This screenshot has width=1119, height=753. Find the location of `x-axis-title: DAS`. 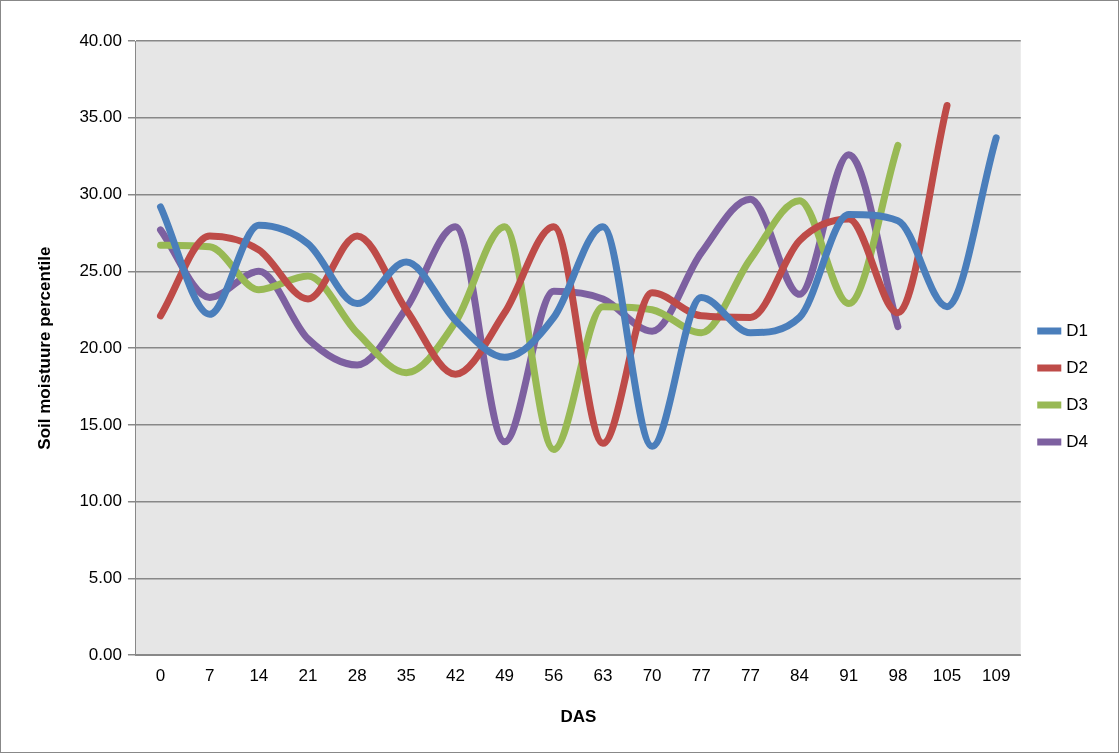

x-axis-title: DAS is located at coordinates (578, 717).